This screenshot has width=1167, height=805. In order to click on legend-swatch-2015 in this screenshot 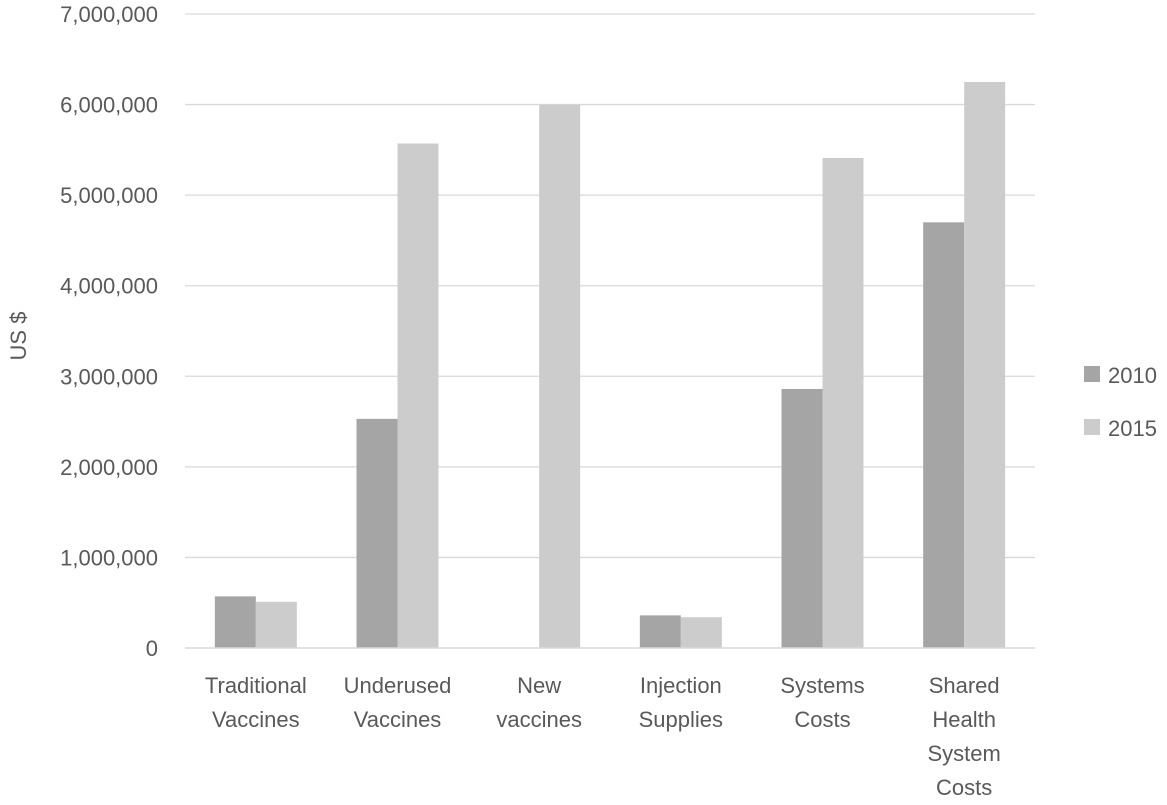, I will do `click(1092, 427)`.